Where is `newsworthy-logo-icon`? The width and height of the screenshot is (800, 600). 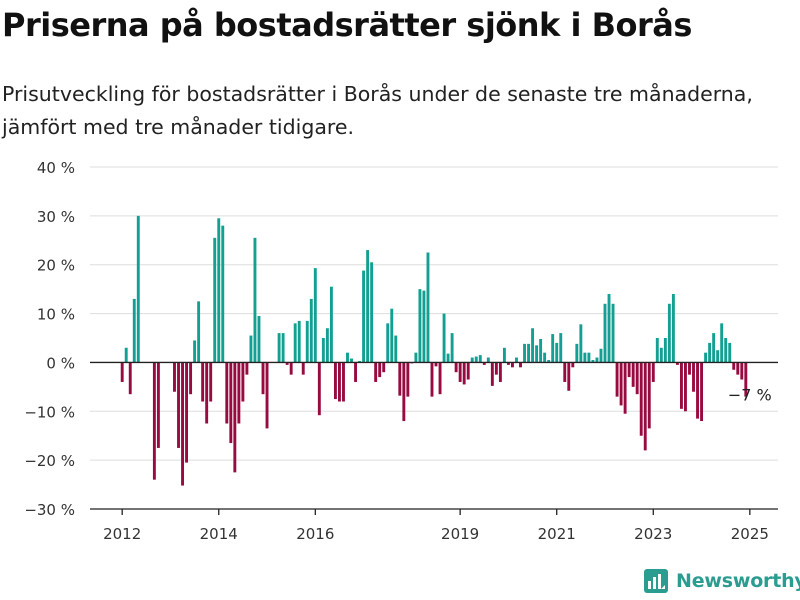
newsworthy-logo-icon is located at coordinates (656, 581).